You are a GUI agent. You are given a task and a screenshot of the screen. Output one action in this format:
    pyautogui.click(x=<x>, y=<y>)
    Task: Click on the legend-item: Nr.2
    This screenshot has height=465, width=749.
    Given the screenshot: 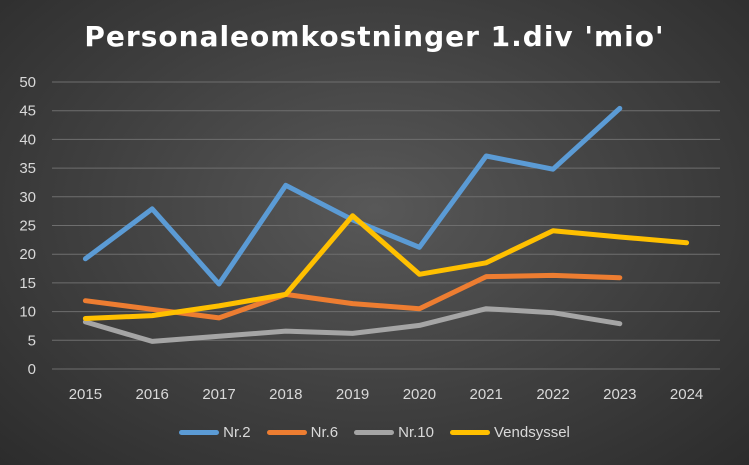 What is the action you would take?
    pyautogui.click(x=215, y=432)
    